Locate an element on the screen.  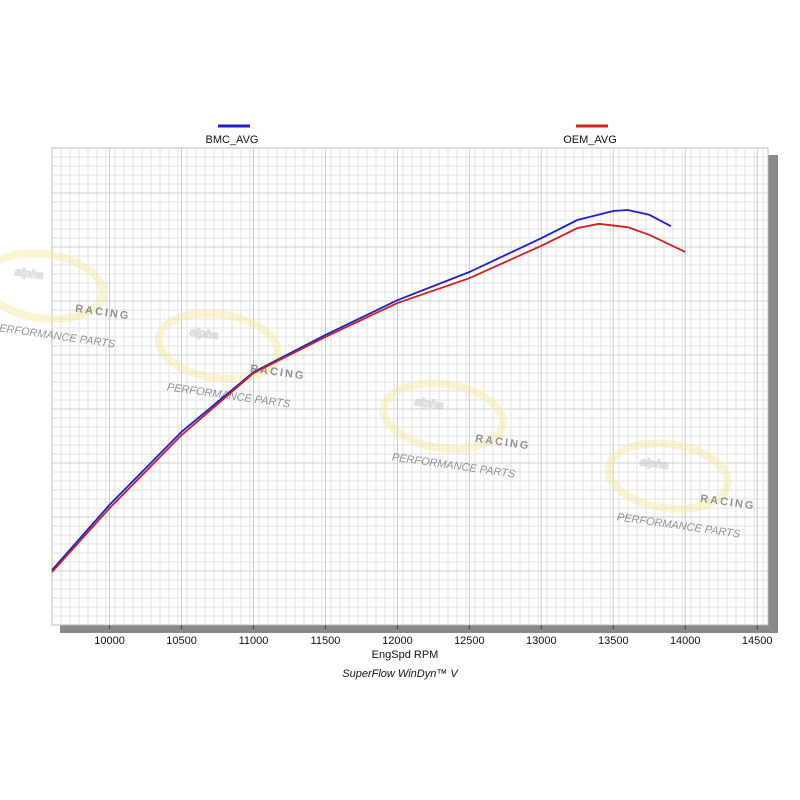
x-tick-label: 10500 is located at coordinates (181, 641).